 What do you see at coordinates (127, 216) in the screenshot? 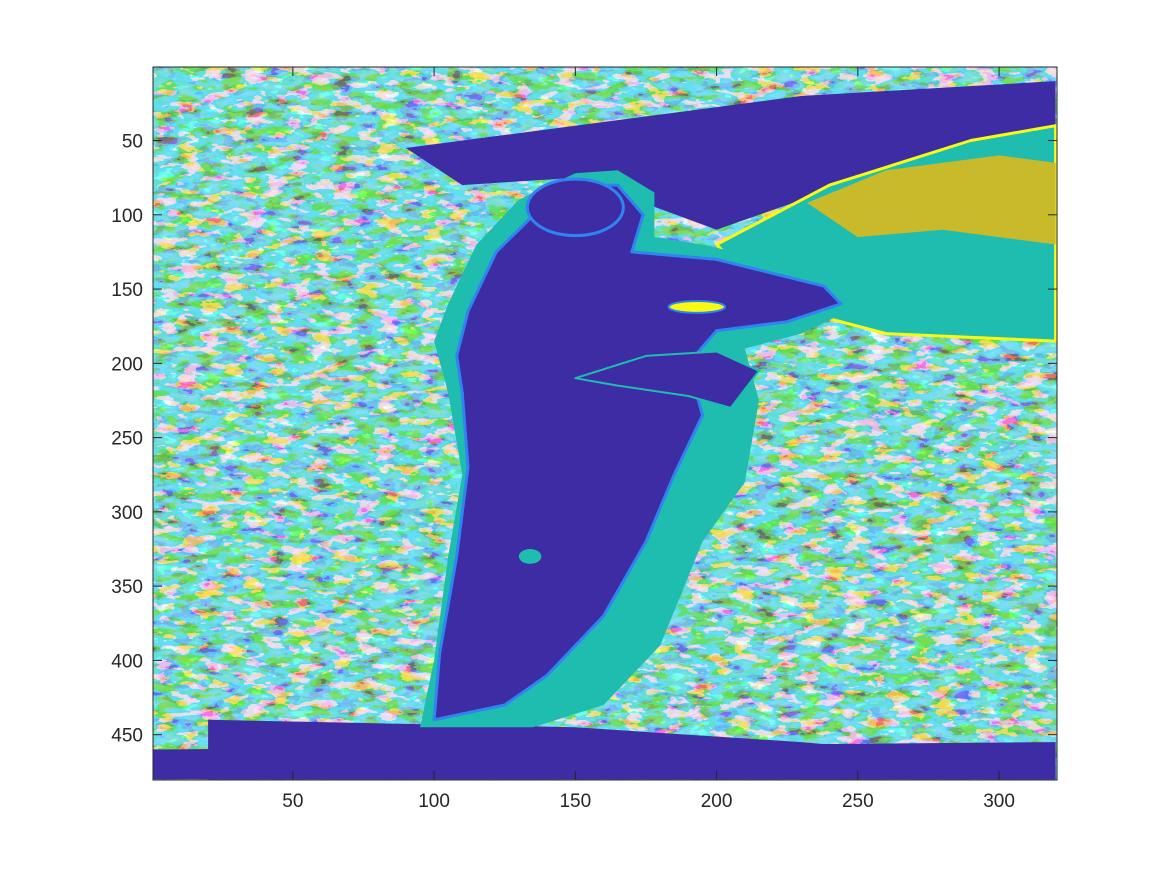
I see `y-tick-label: 100` at bounding box center [127, 216].